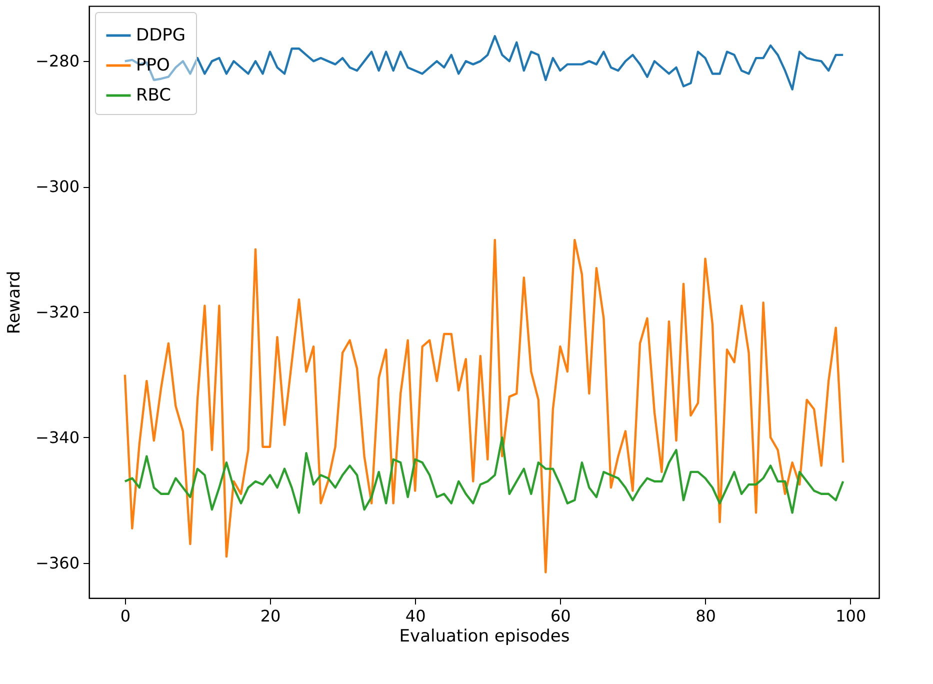  What do you see at coordinates (58, 562) in the screenshot?
I see `y-tick-label: −360` at bounding box center [58, 562].